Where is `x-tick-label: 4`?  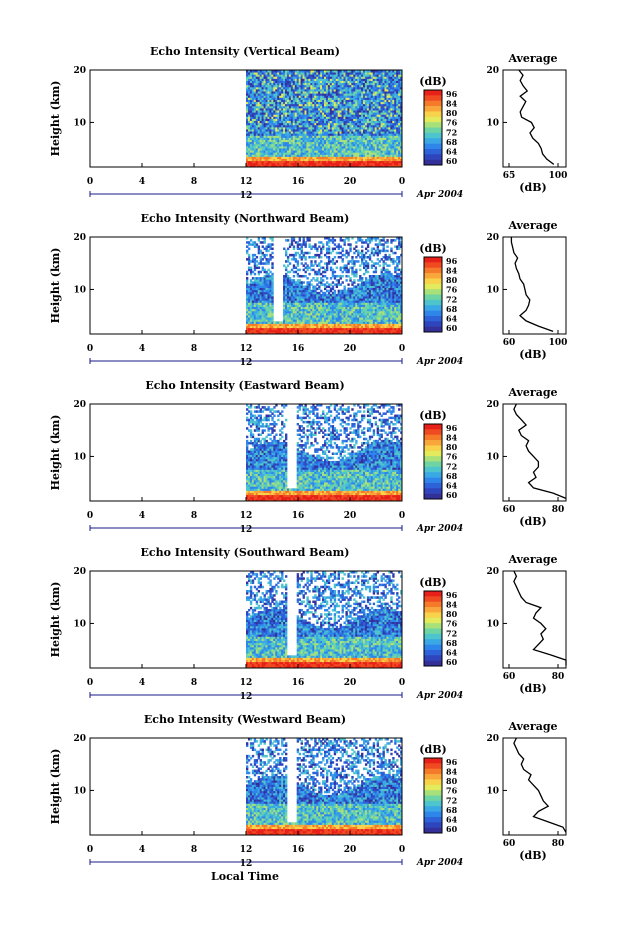 x-tick-label: 4 is located at coordinates (142, 182).